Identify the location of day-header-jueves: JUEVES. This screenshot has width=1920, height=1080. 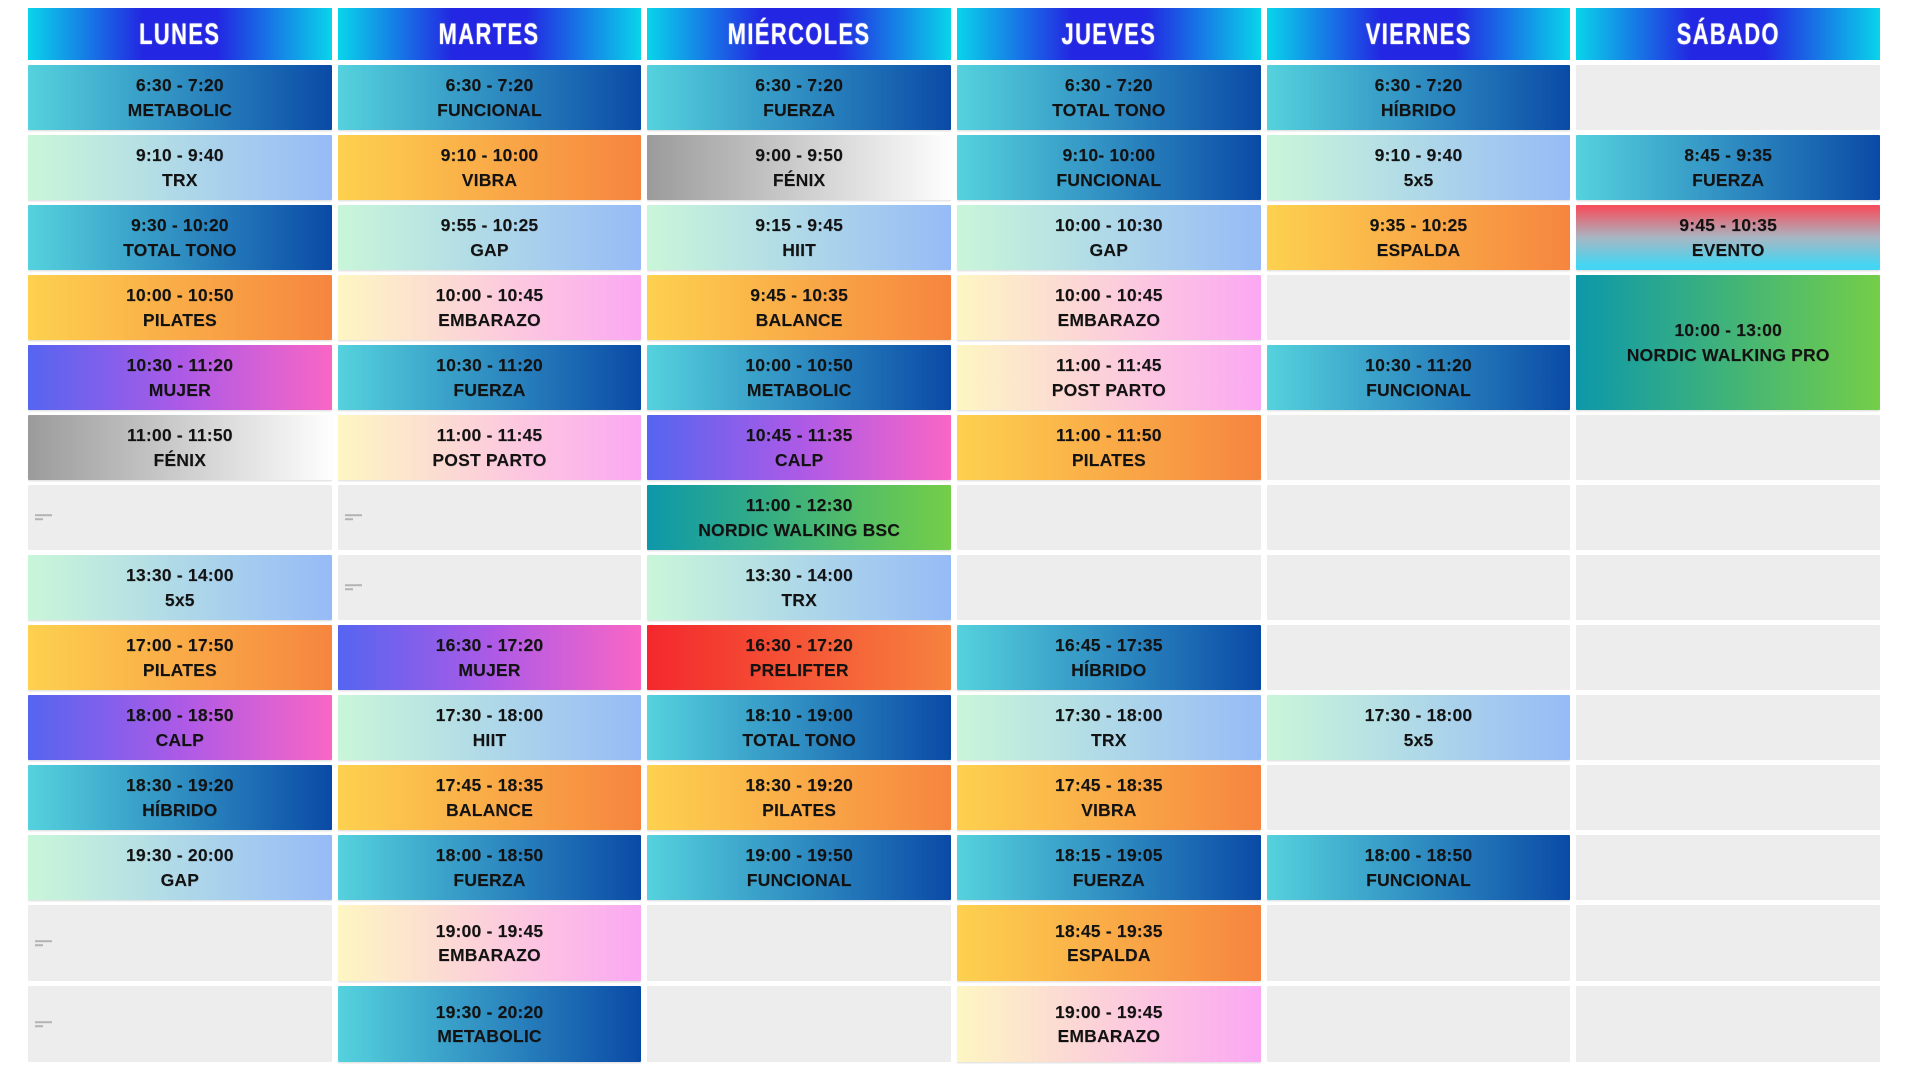
(1108, 34).